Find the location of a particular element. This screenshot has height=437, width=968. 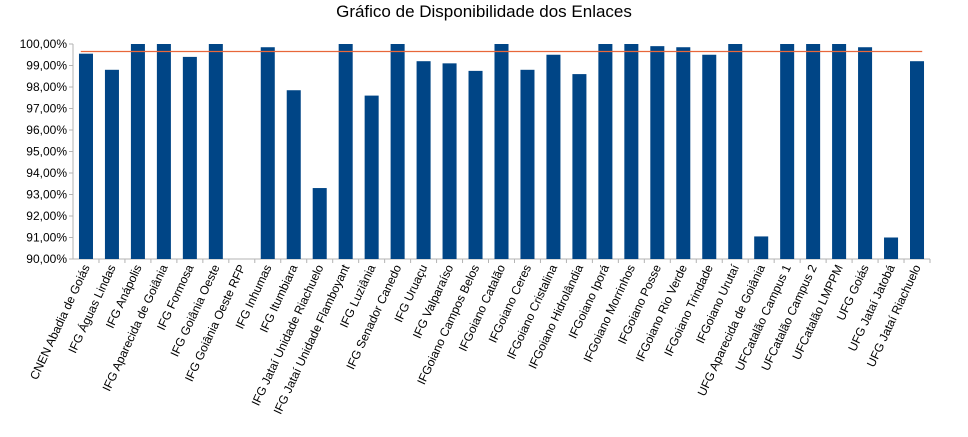

y-tick-label: 95,00% is located at coordinates (46, 152).